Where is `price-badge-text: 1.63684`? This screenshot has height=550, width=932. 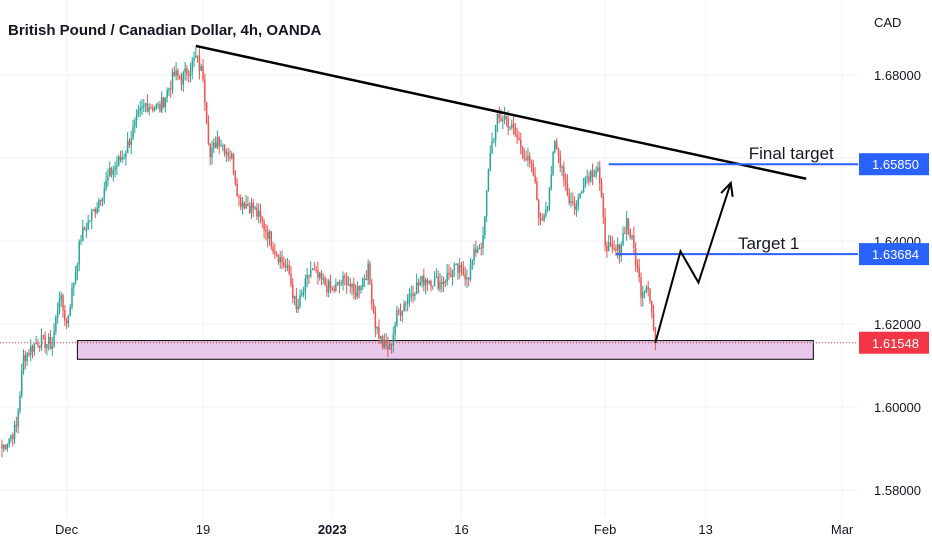
price-badge-text: 1.63684 is located at coordinates (895, 254).